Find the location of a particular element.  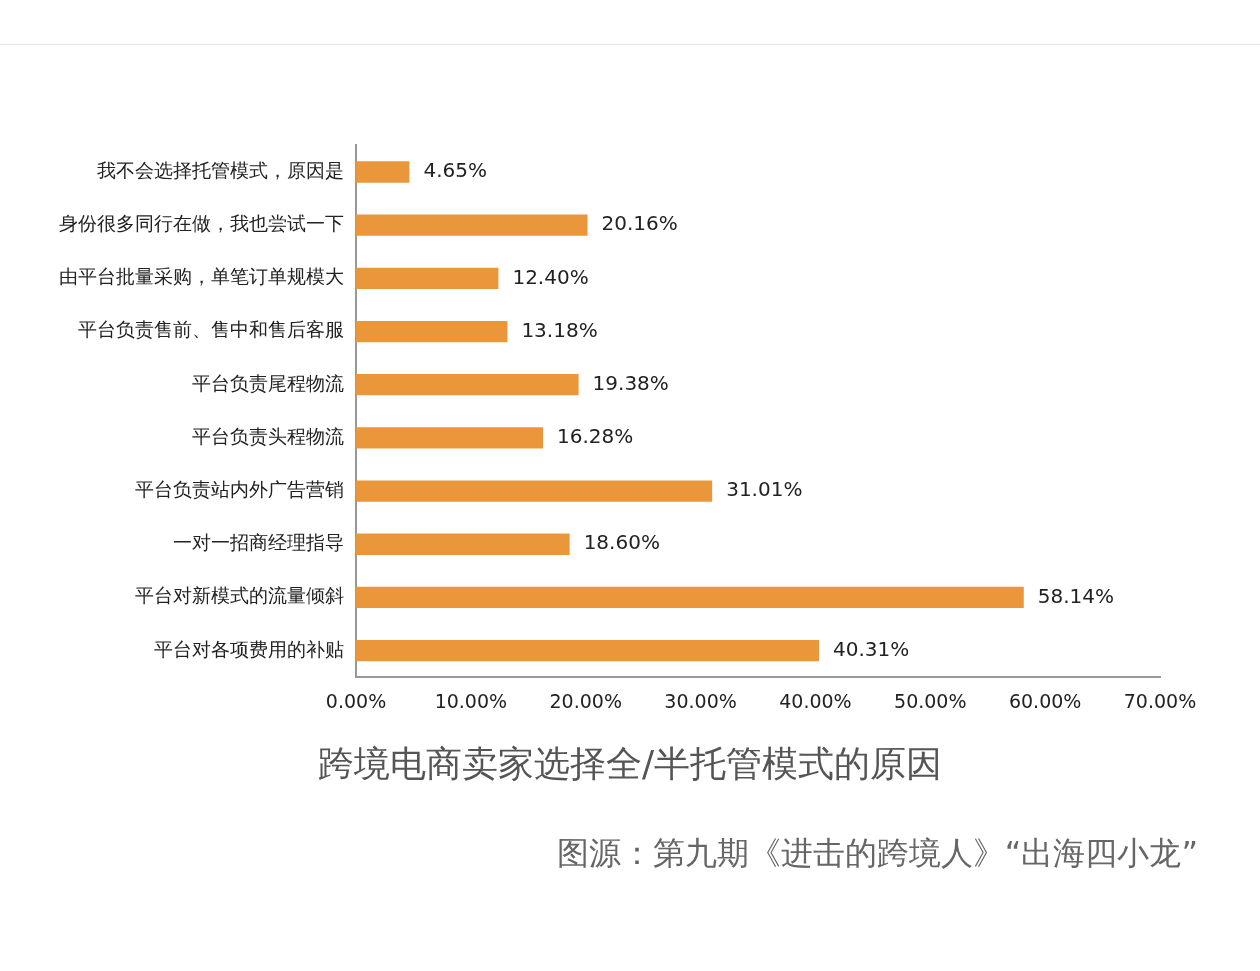

data-label: 16.28% is located at coordinates (595, 436).